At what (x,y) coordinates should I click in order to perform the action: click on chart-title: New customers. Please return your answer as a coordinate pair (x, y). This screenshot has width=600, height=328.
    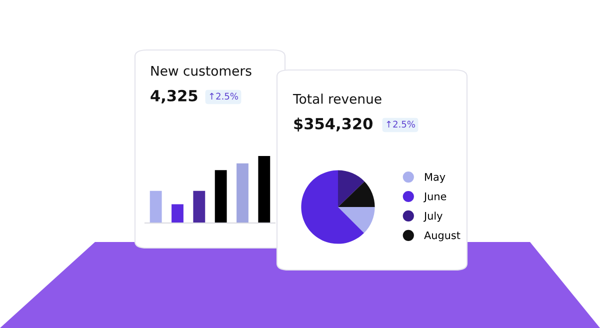
    Looking at the image, I should click on (201, 71).